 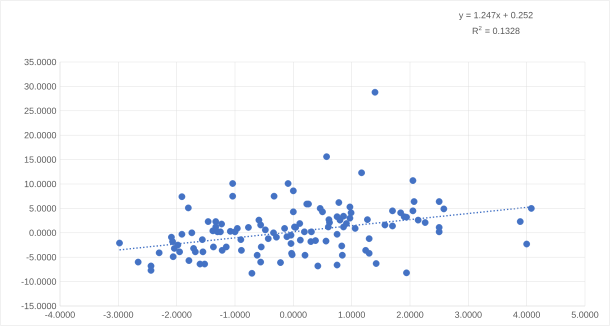 What do you see at coordinates (410, 315) in the screenshot?
I see `x-tick-label: 2.0000` at bounding box center [410, 315].